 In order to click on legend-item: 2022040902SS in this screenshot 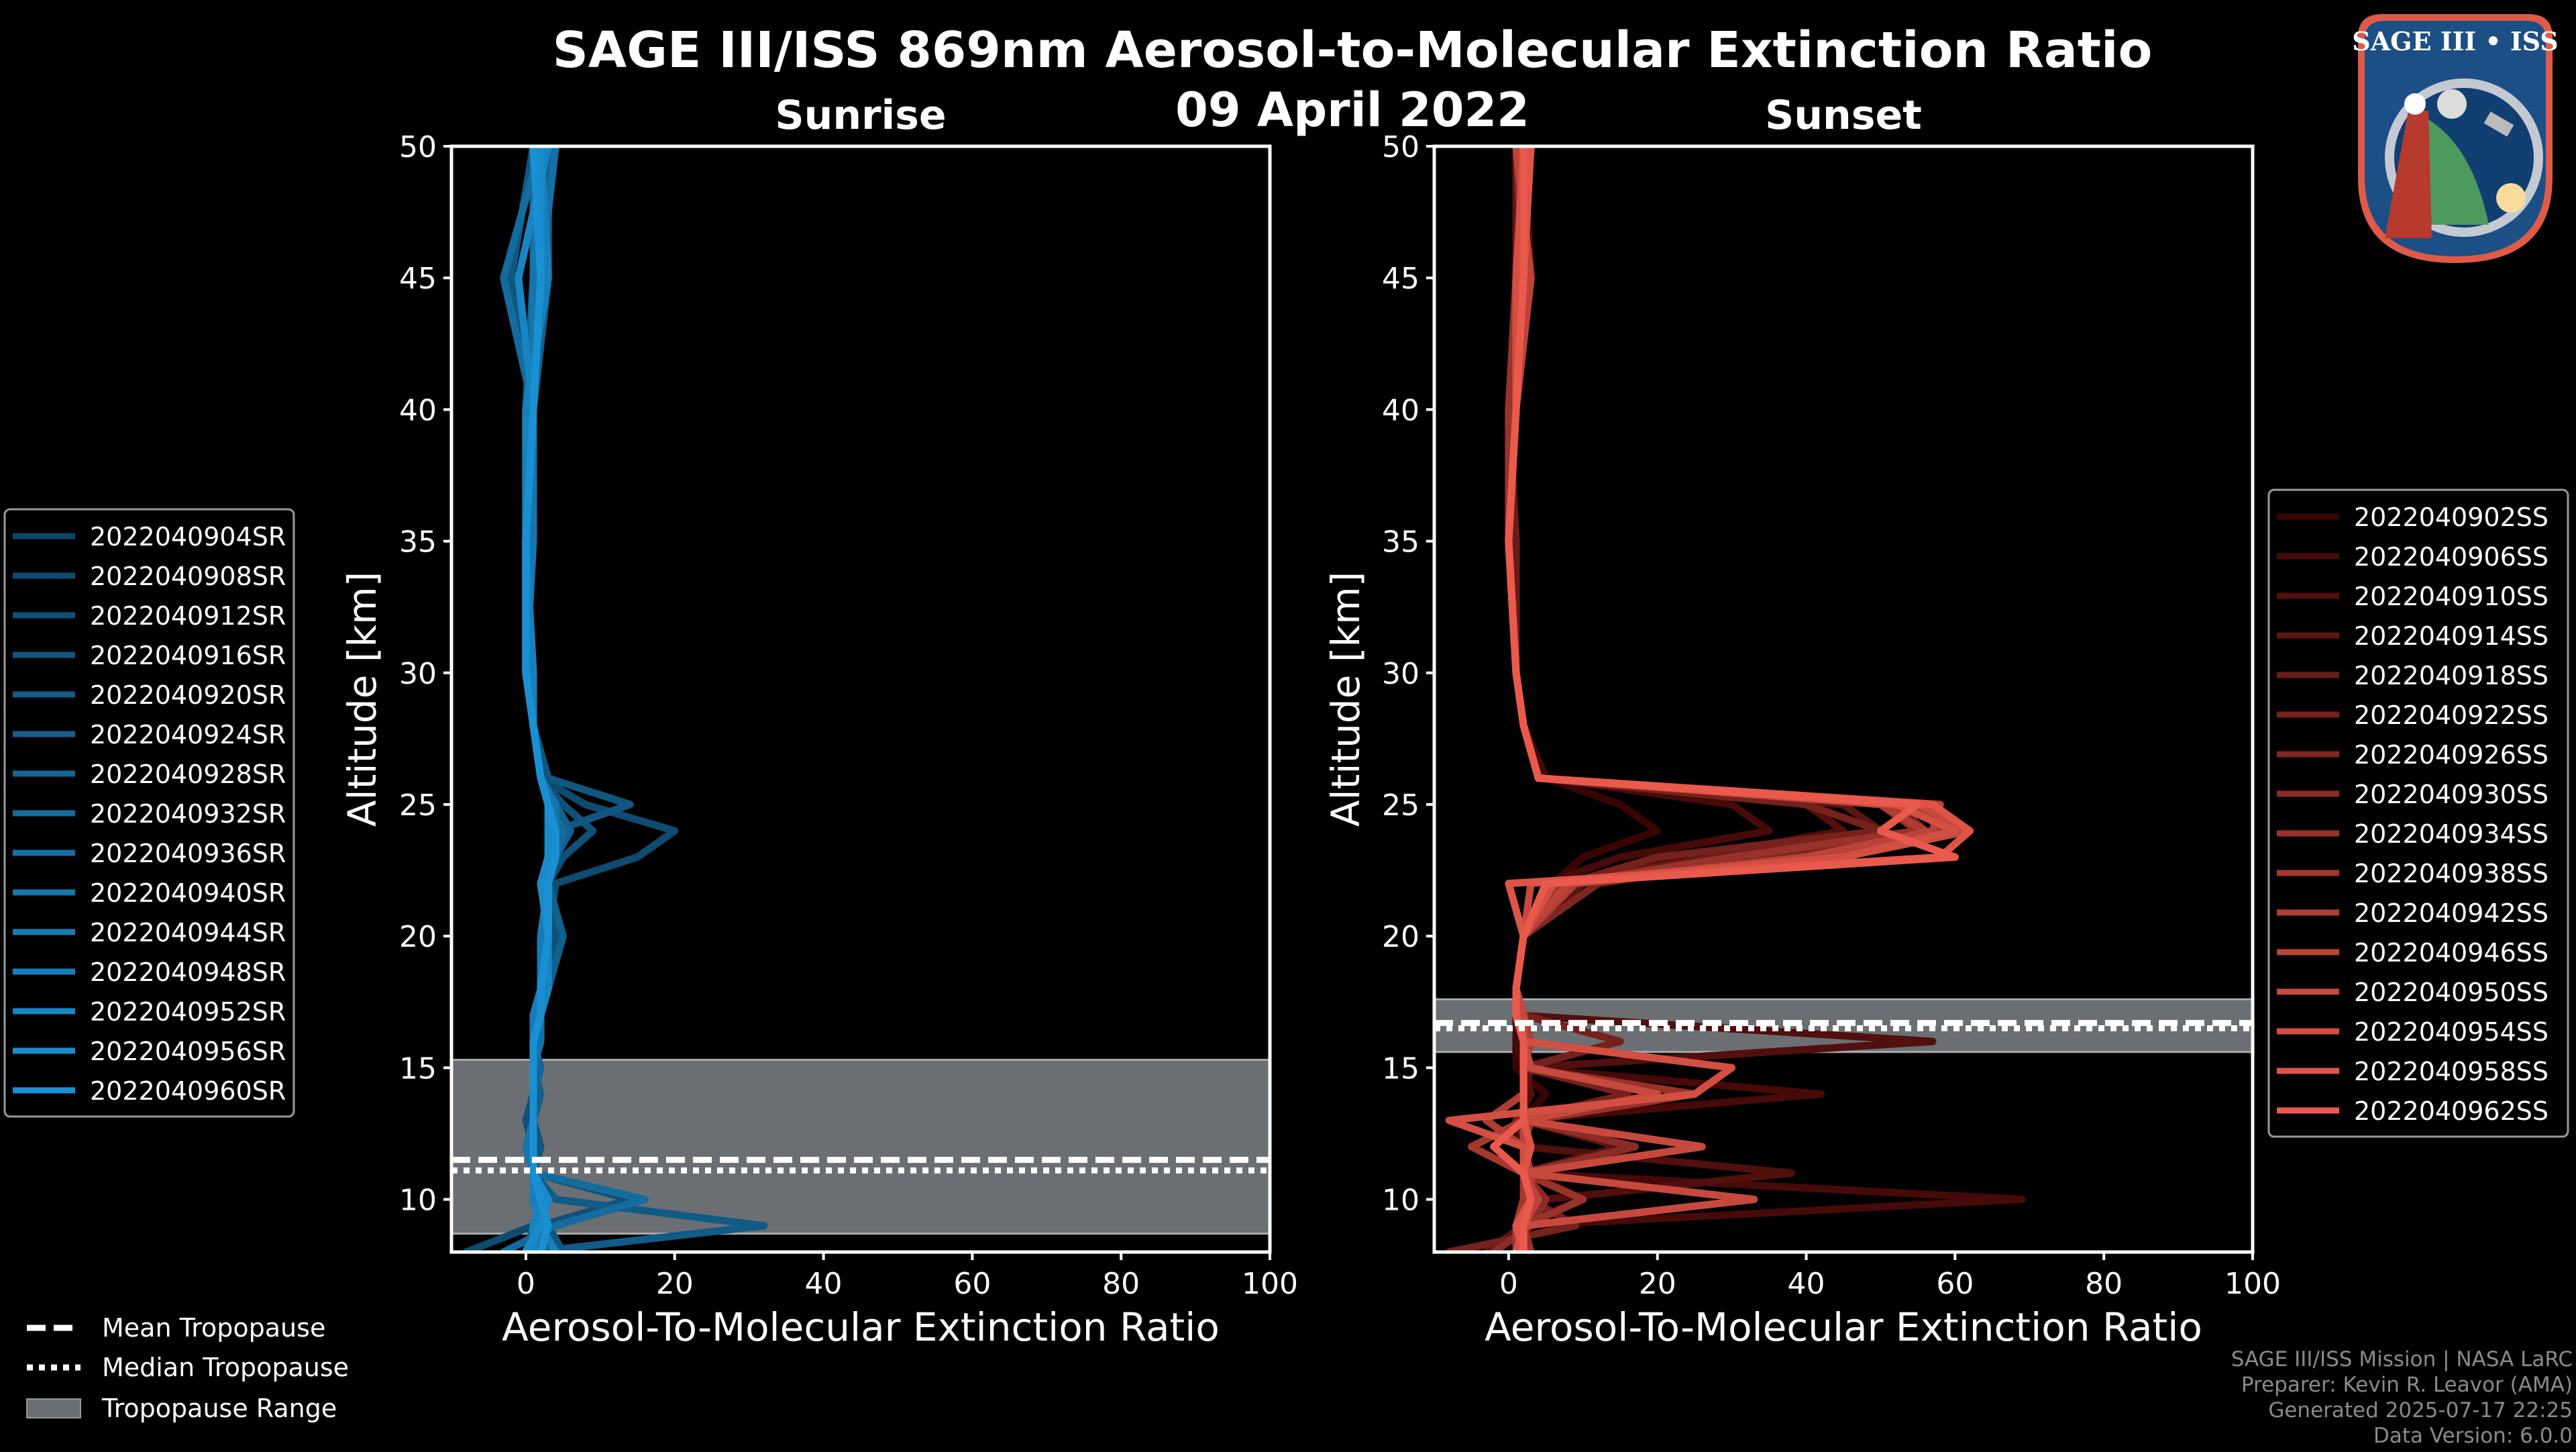, I will do `click(2412, 518)`.